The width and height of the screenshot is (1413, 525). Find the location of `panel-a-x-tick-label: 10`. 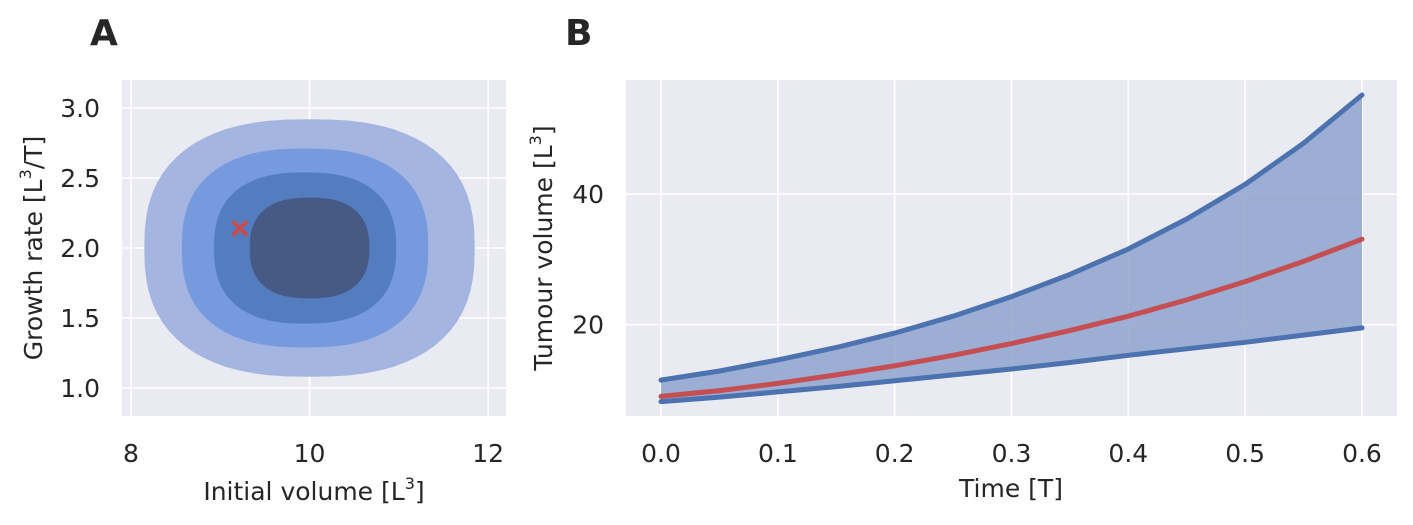

panel-a-x-tick-label: 10 is located at coordinates (310, 453).